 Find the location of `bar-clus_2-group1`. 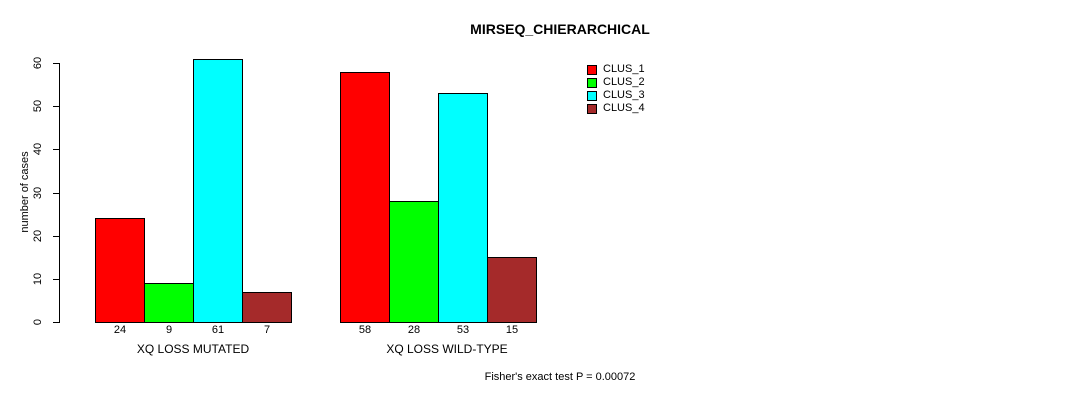

bar-clus_2-group1 is located at coordinates (169, 303).